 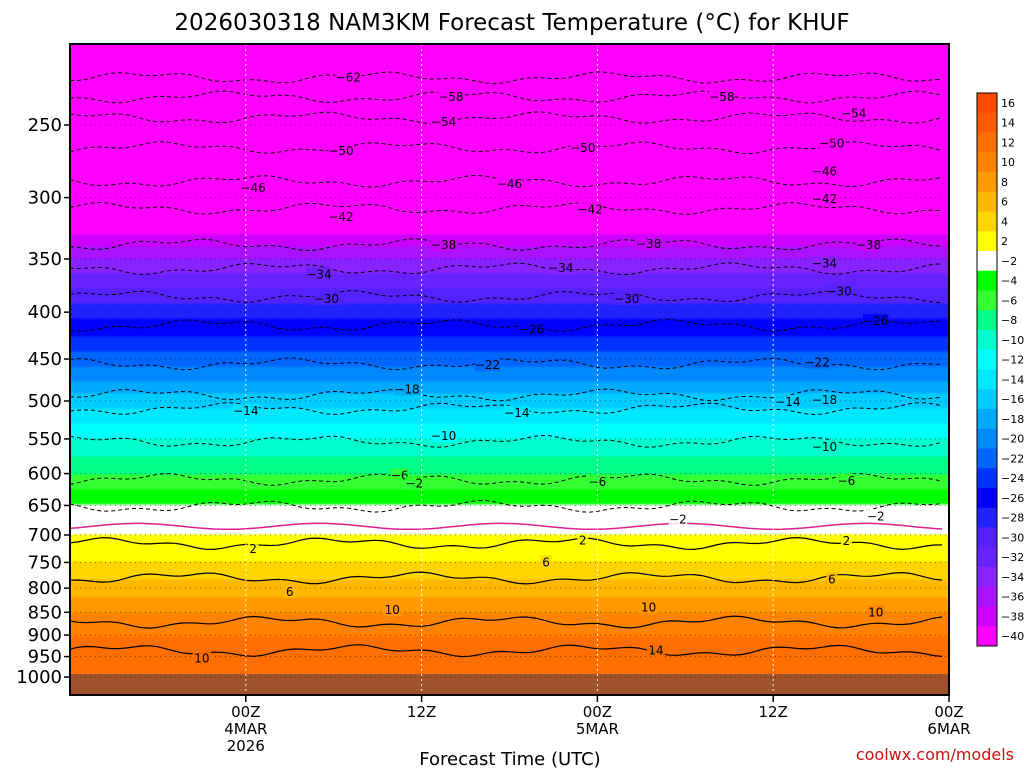 What do you see at coordinates (597, 729) in the screenshot?
I see `x-tick-label: 5MAR` at bounding box center [597, 729].